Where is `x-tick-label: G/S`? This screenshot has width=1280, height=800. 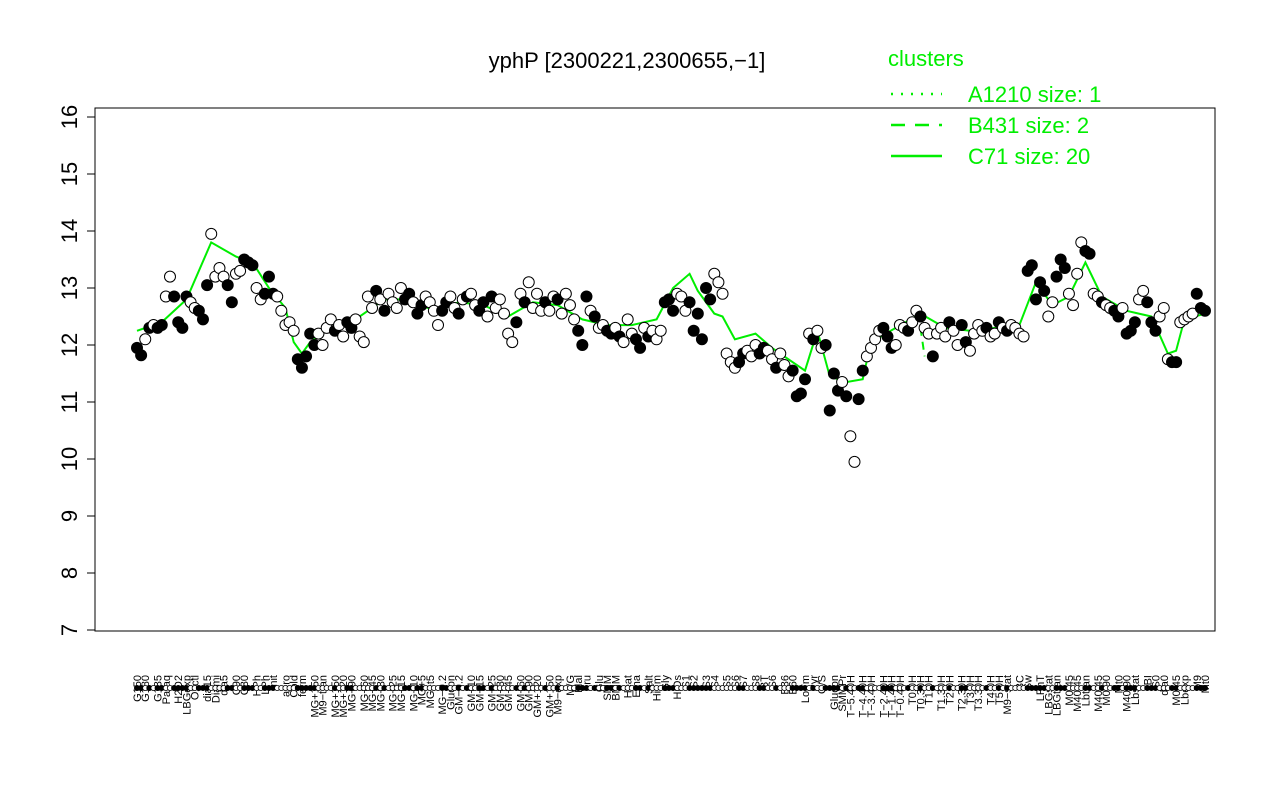
x-tick-label: G/S is located at coordinates (823, 684).